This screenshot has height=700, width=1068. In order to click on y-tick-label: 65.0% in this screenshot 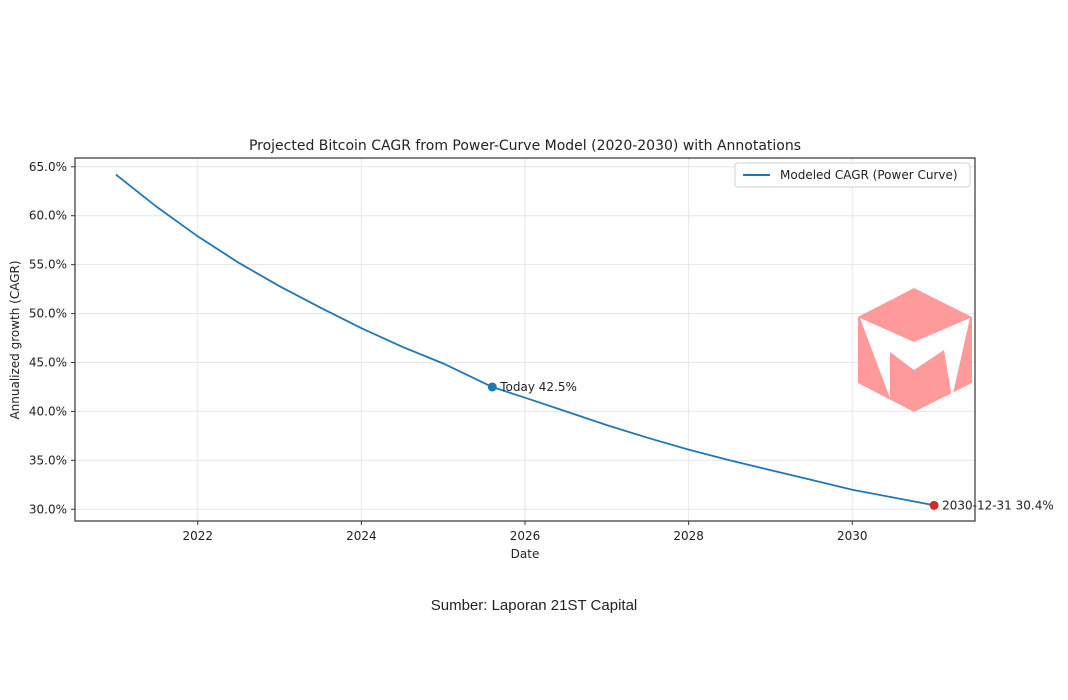, I will do `click(48, 167)`.